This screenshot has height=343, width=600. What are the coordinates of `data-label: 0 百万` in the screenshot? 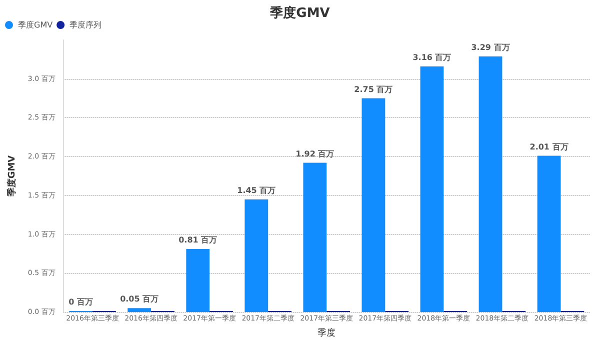 It's located at (80, 302).